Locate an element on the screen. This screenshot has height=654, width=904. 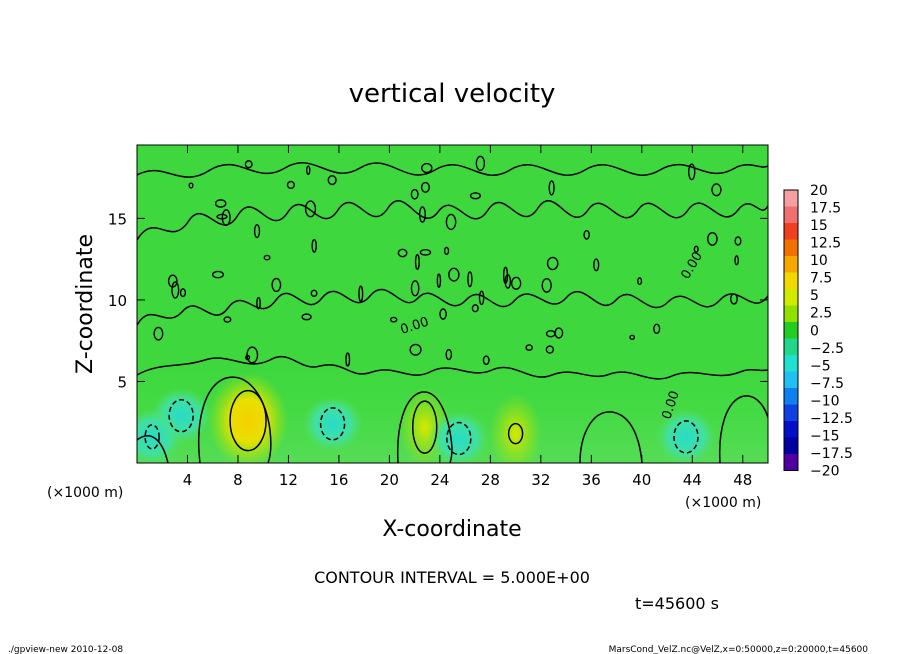
x-tick-label: 36 is located at coordinates (591, 480).